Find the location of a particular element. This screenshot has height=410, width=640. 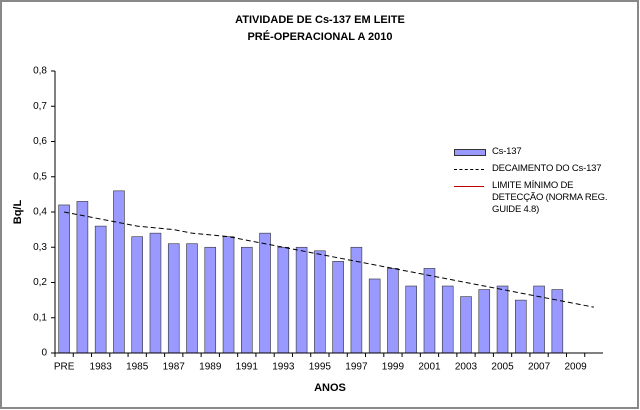

x-tick-label: 1987 is located at coordinates (174, 367).